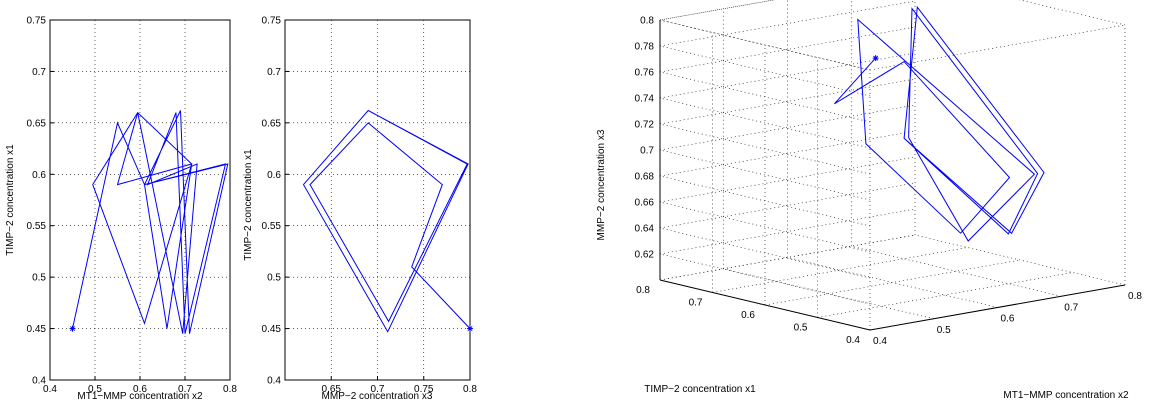 The image size is (1154, 406). What do you see at coordinates (95, 389) in the screenshot?
I see `x-tick-label: 0.5` at bounding box center [95, 389].